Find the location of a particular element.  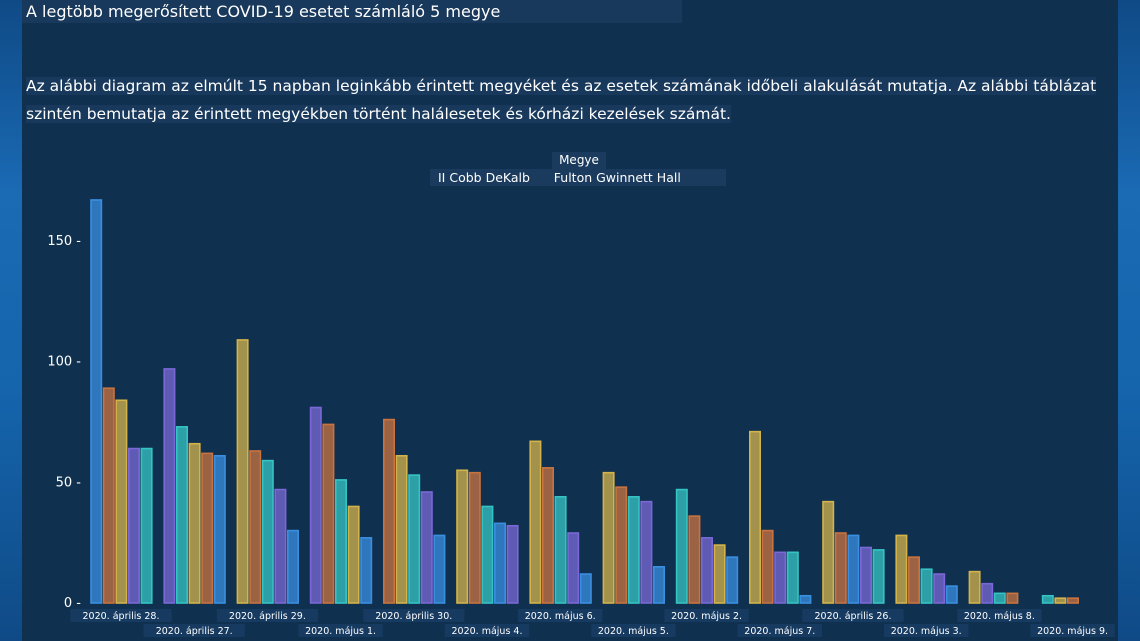

x-tick-label: 2020. május 7. is located at coordinates (779, 631).